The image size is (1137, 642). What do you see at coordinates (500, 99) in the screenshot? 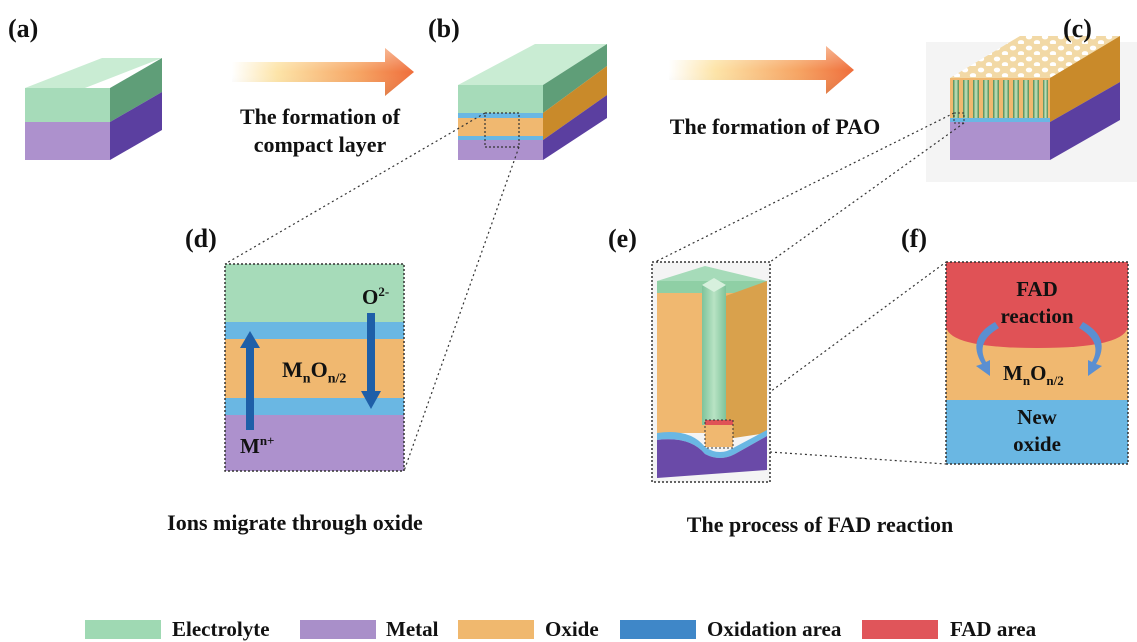
I see `block-b-electrolyte-front` at bounding box center [500, 99].